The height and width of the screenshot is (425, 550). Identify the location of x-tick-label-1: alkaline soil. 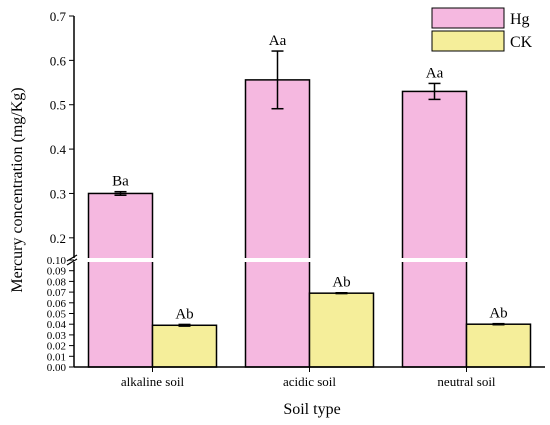
(153, 381).